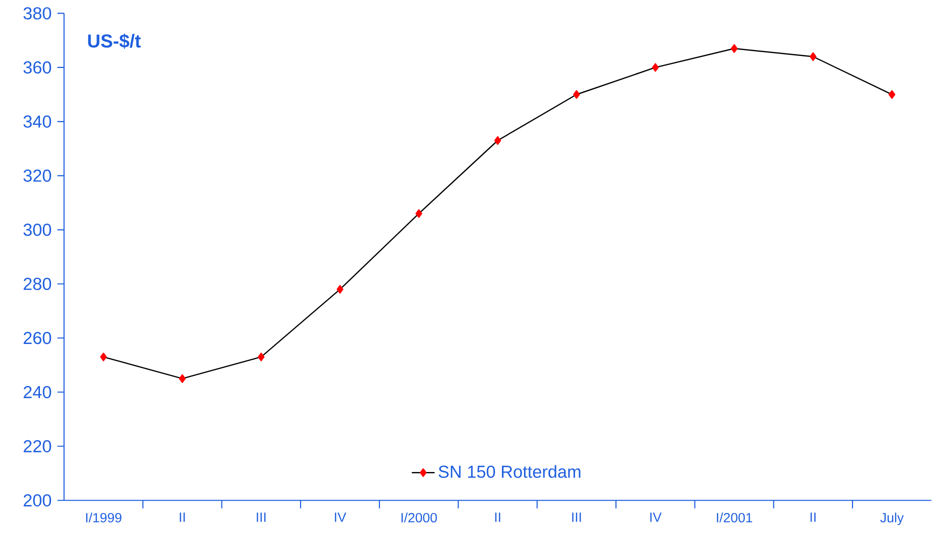  What do you see at coordinates (114, 41) in the screenshot?
I see `y-axis-title: US-$/t` at bounding box center [114, 41].